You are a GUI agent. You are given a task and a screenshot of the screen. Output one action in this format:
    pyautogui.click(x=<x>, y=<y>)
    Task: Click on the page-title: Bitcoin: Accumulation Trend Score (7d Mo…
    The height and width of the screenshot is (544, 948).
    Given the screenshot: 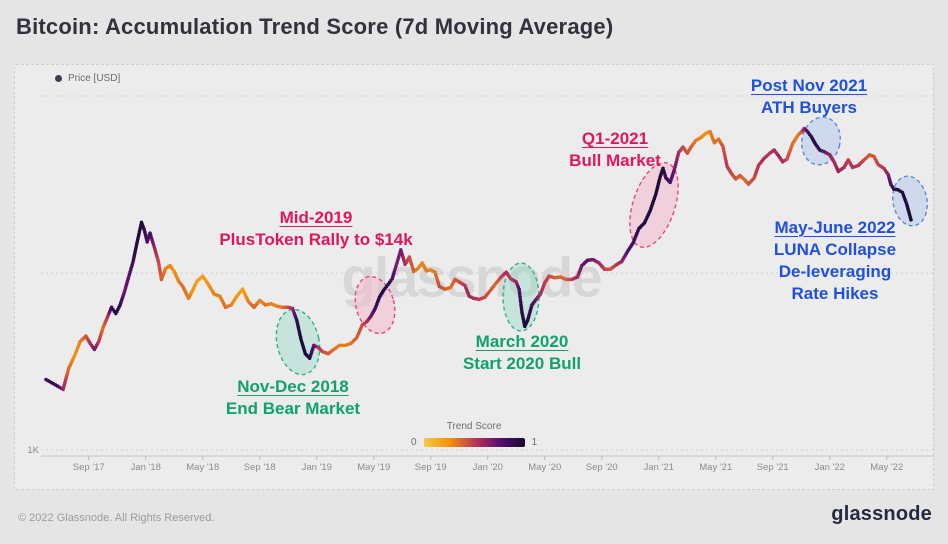 What is the action you would take?
    pyautogui.click(x=315, y=26)
    